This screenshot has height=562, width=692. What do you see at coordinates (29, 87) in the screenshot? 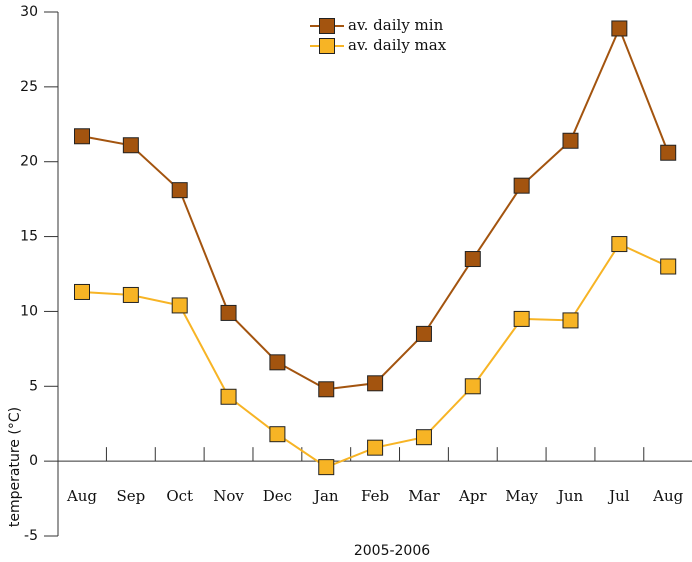
I see `y-tick-label: 25` at bounding box center [29, 87].